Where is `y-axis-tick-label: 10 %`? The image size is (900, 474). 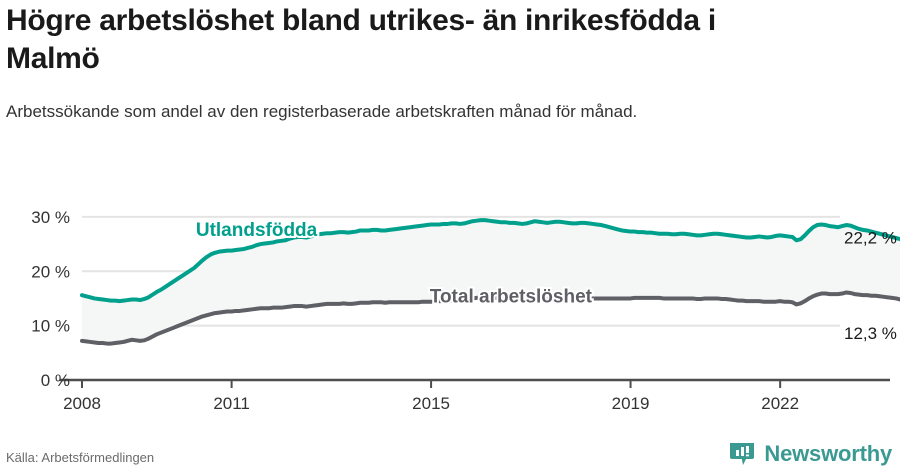 y-axis-tick-label: 10 % is located at coordinates (50, 326).